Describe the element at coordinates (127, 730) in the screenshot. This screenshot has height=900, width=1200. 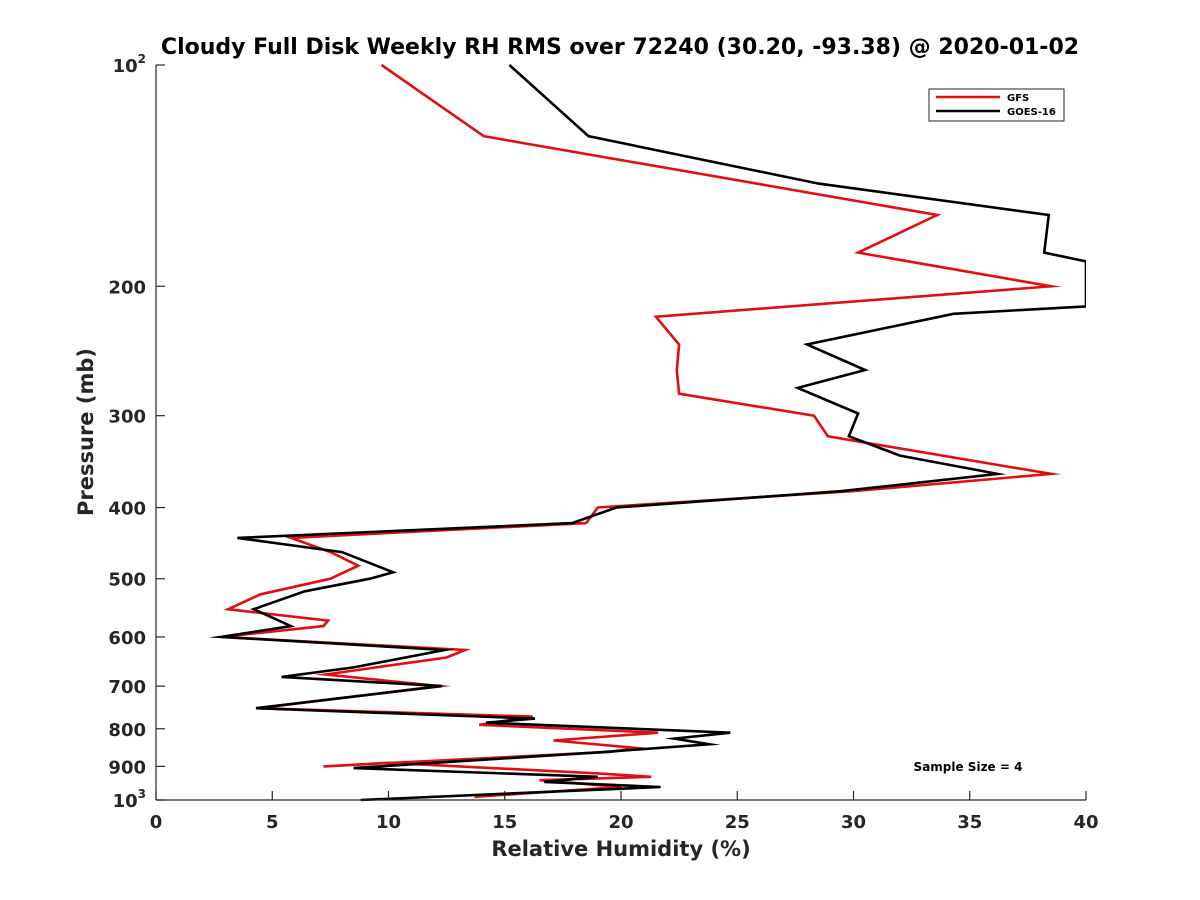
I see `y-tick-label: 800` at that location.